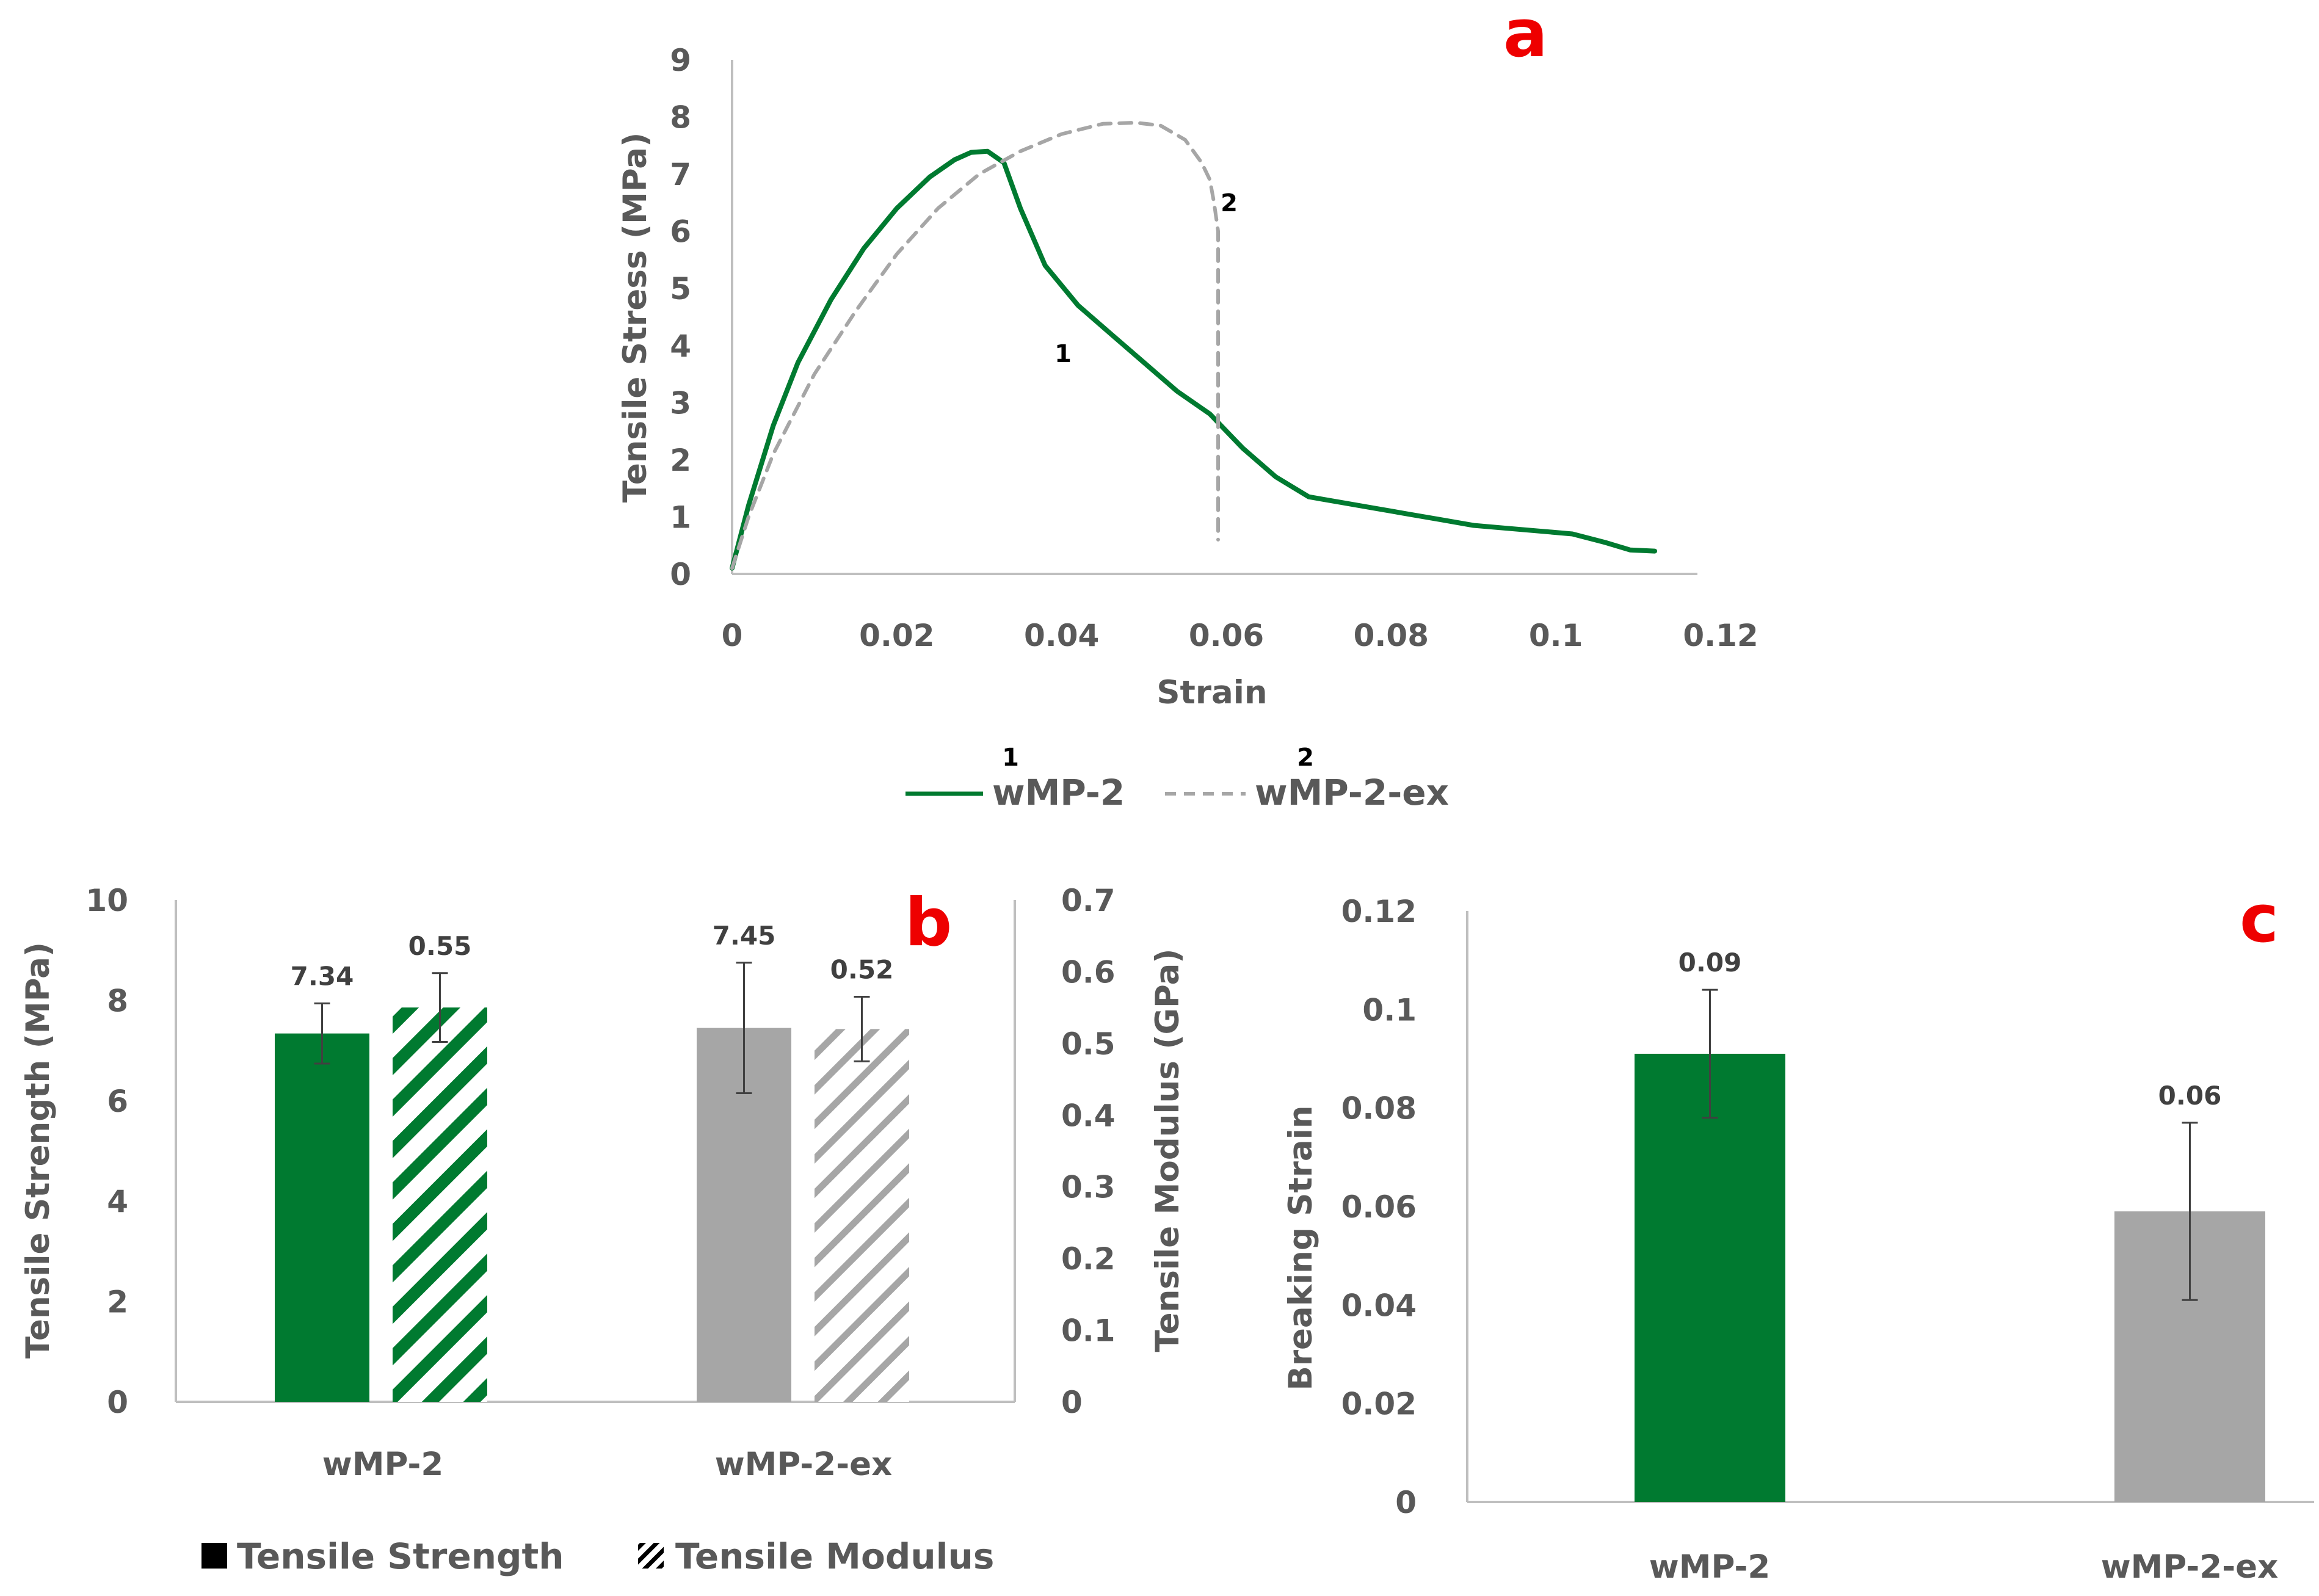 Image resolution: width=2319 pixels, height=1596 pixels. I want to click on panel-b-bars: 7.34 0.55 7.45 0.52, so click(592, 1161).